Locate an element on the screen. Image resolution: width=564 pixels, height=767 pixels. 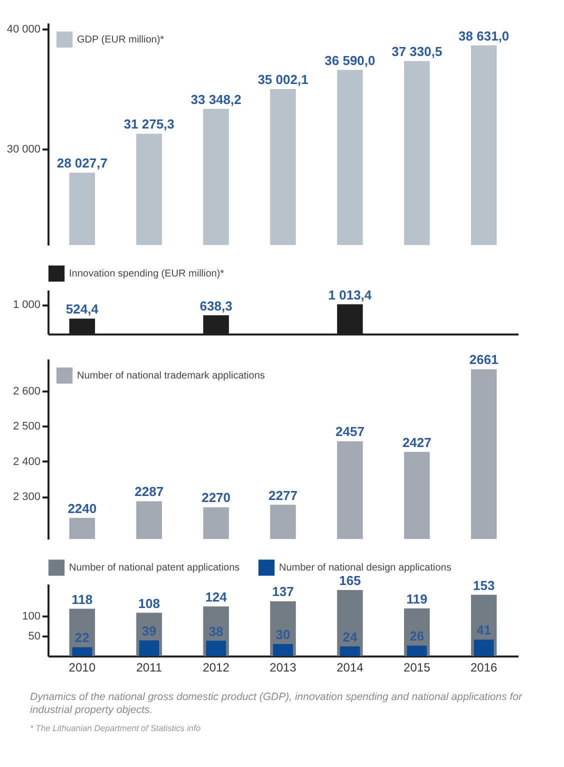
data-label: 108 is located at coordinates (149, 603).